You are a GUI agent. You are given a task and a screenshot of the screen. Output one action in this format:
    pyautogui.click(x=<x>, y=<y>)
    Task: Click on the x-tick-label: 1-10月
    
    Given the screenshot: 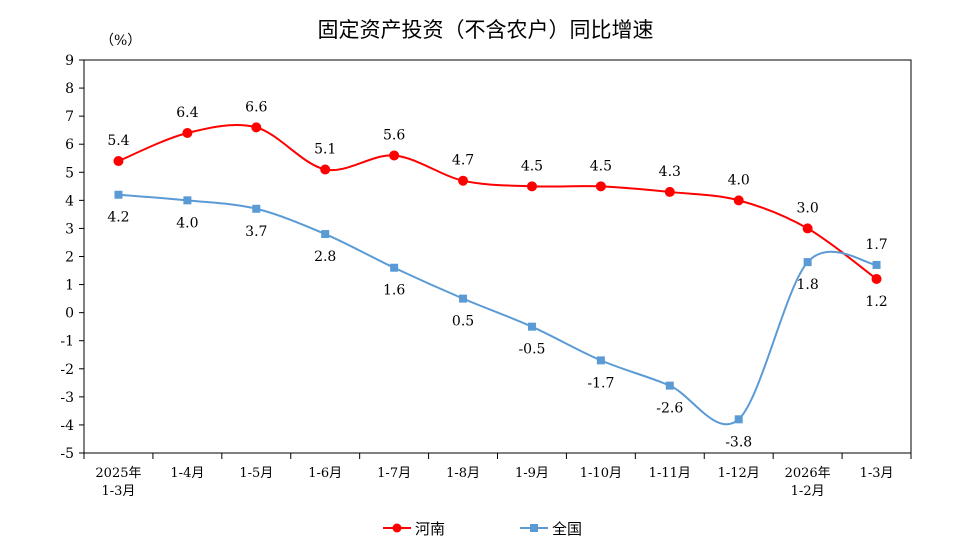 What is the action you would take?
    pyautogui.click(x=601, y=473)
    